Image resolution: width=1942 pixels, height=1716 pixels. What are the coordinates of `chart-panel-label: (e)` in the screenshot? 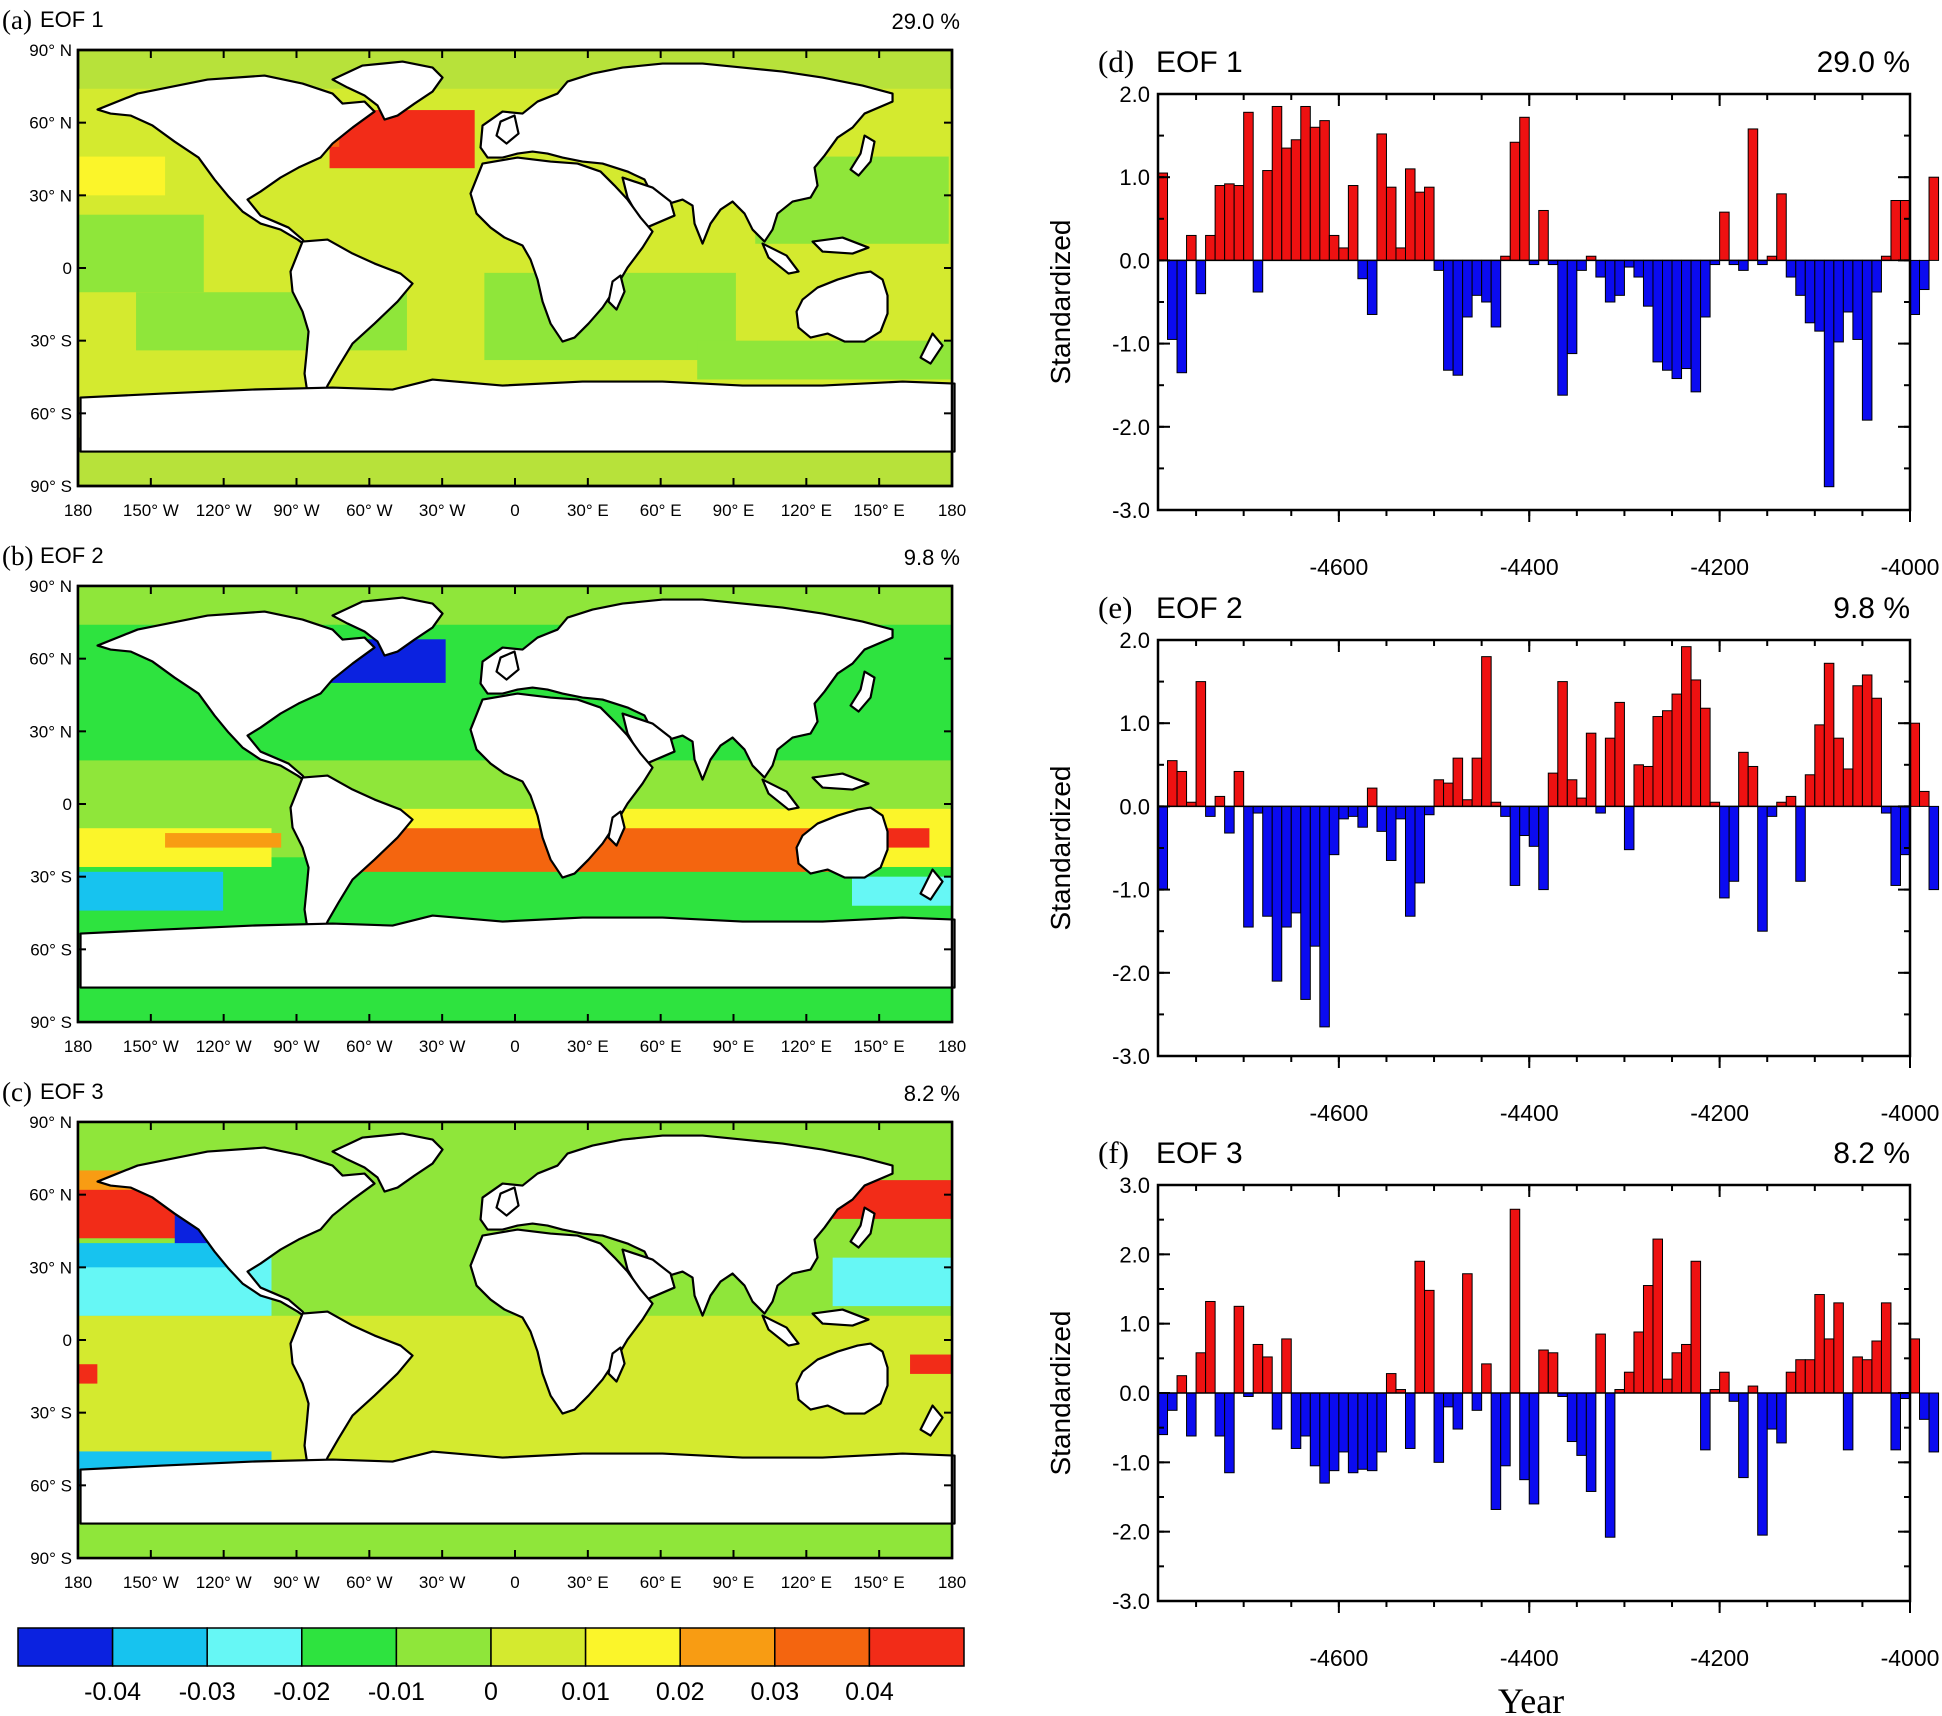 It's located at (1115, 607).